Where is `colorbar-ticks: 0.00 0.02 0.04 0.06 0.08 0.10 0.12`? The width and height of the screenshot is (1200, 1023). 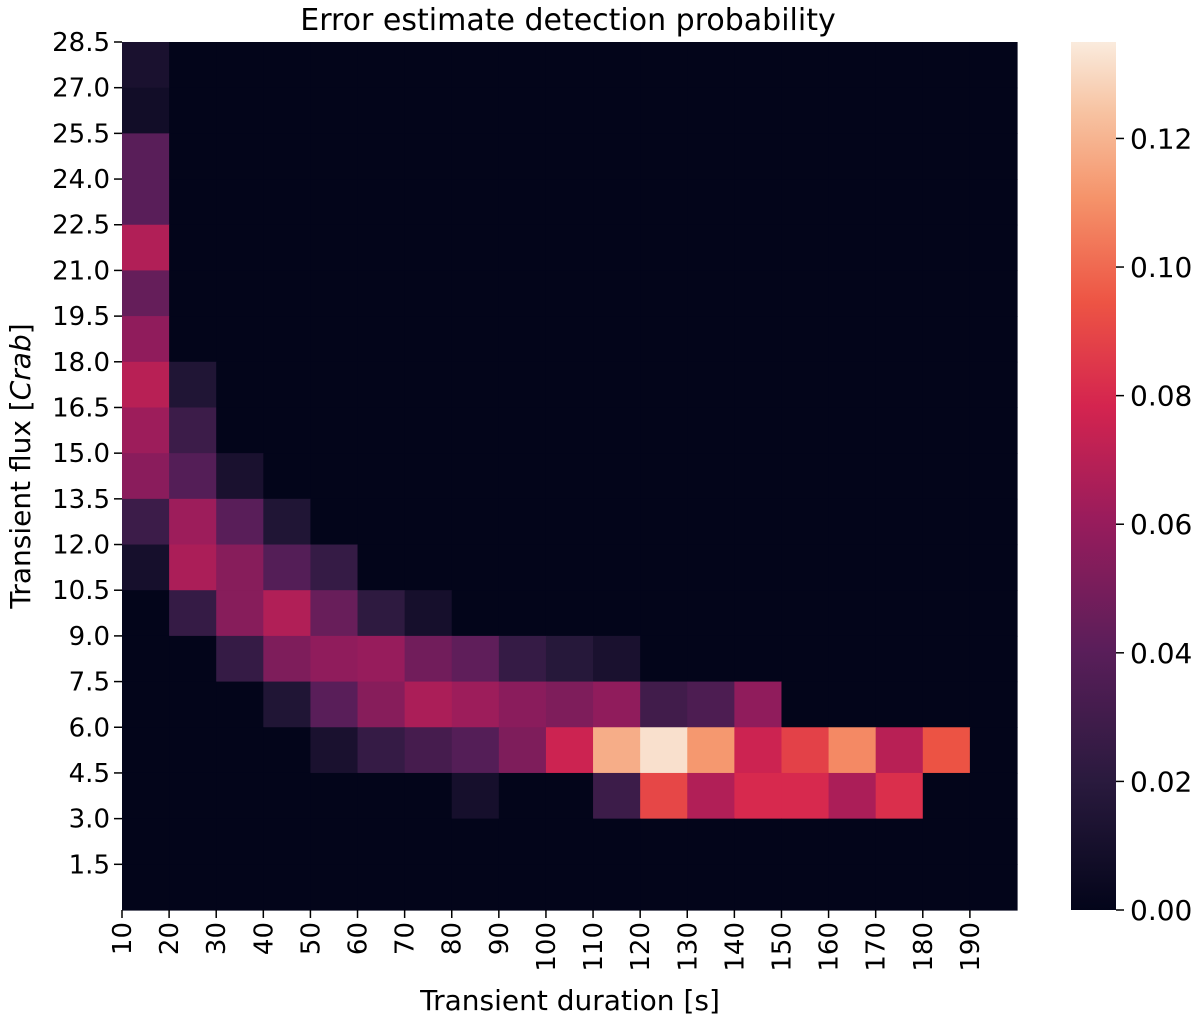 colorbar-ticks: 0.00 0.02 0.04 0.06 0.08 0.10 0.12 is located at coordinates (1154, 524).